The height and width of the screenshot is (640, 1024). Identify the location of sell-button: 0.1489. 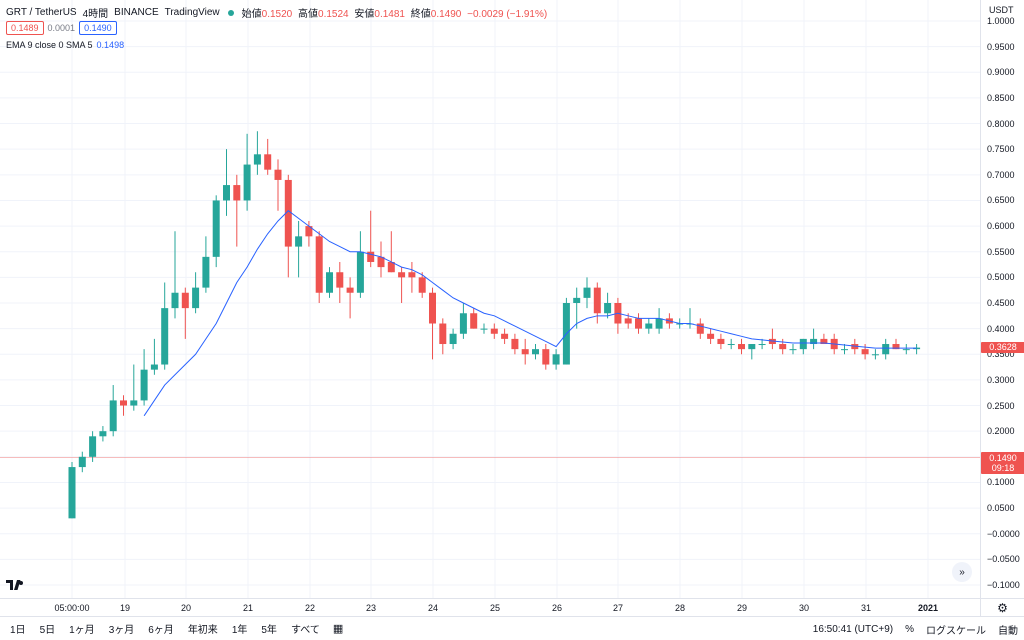
(25, 28).